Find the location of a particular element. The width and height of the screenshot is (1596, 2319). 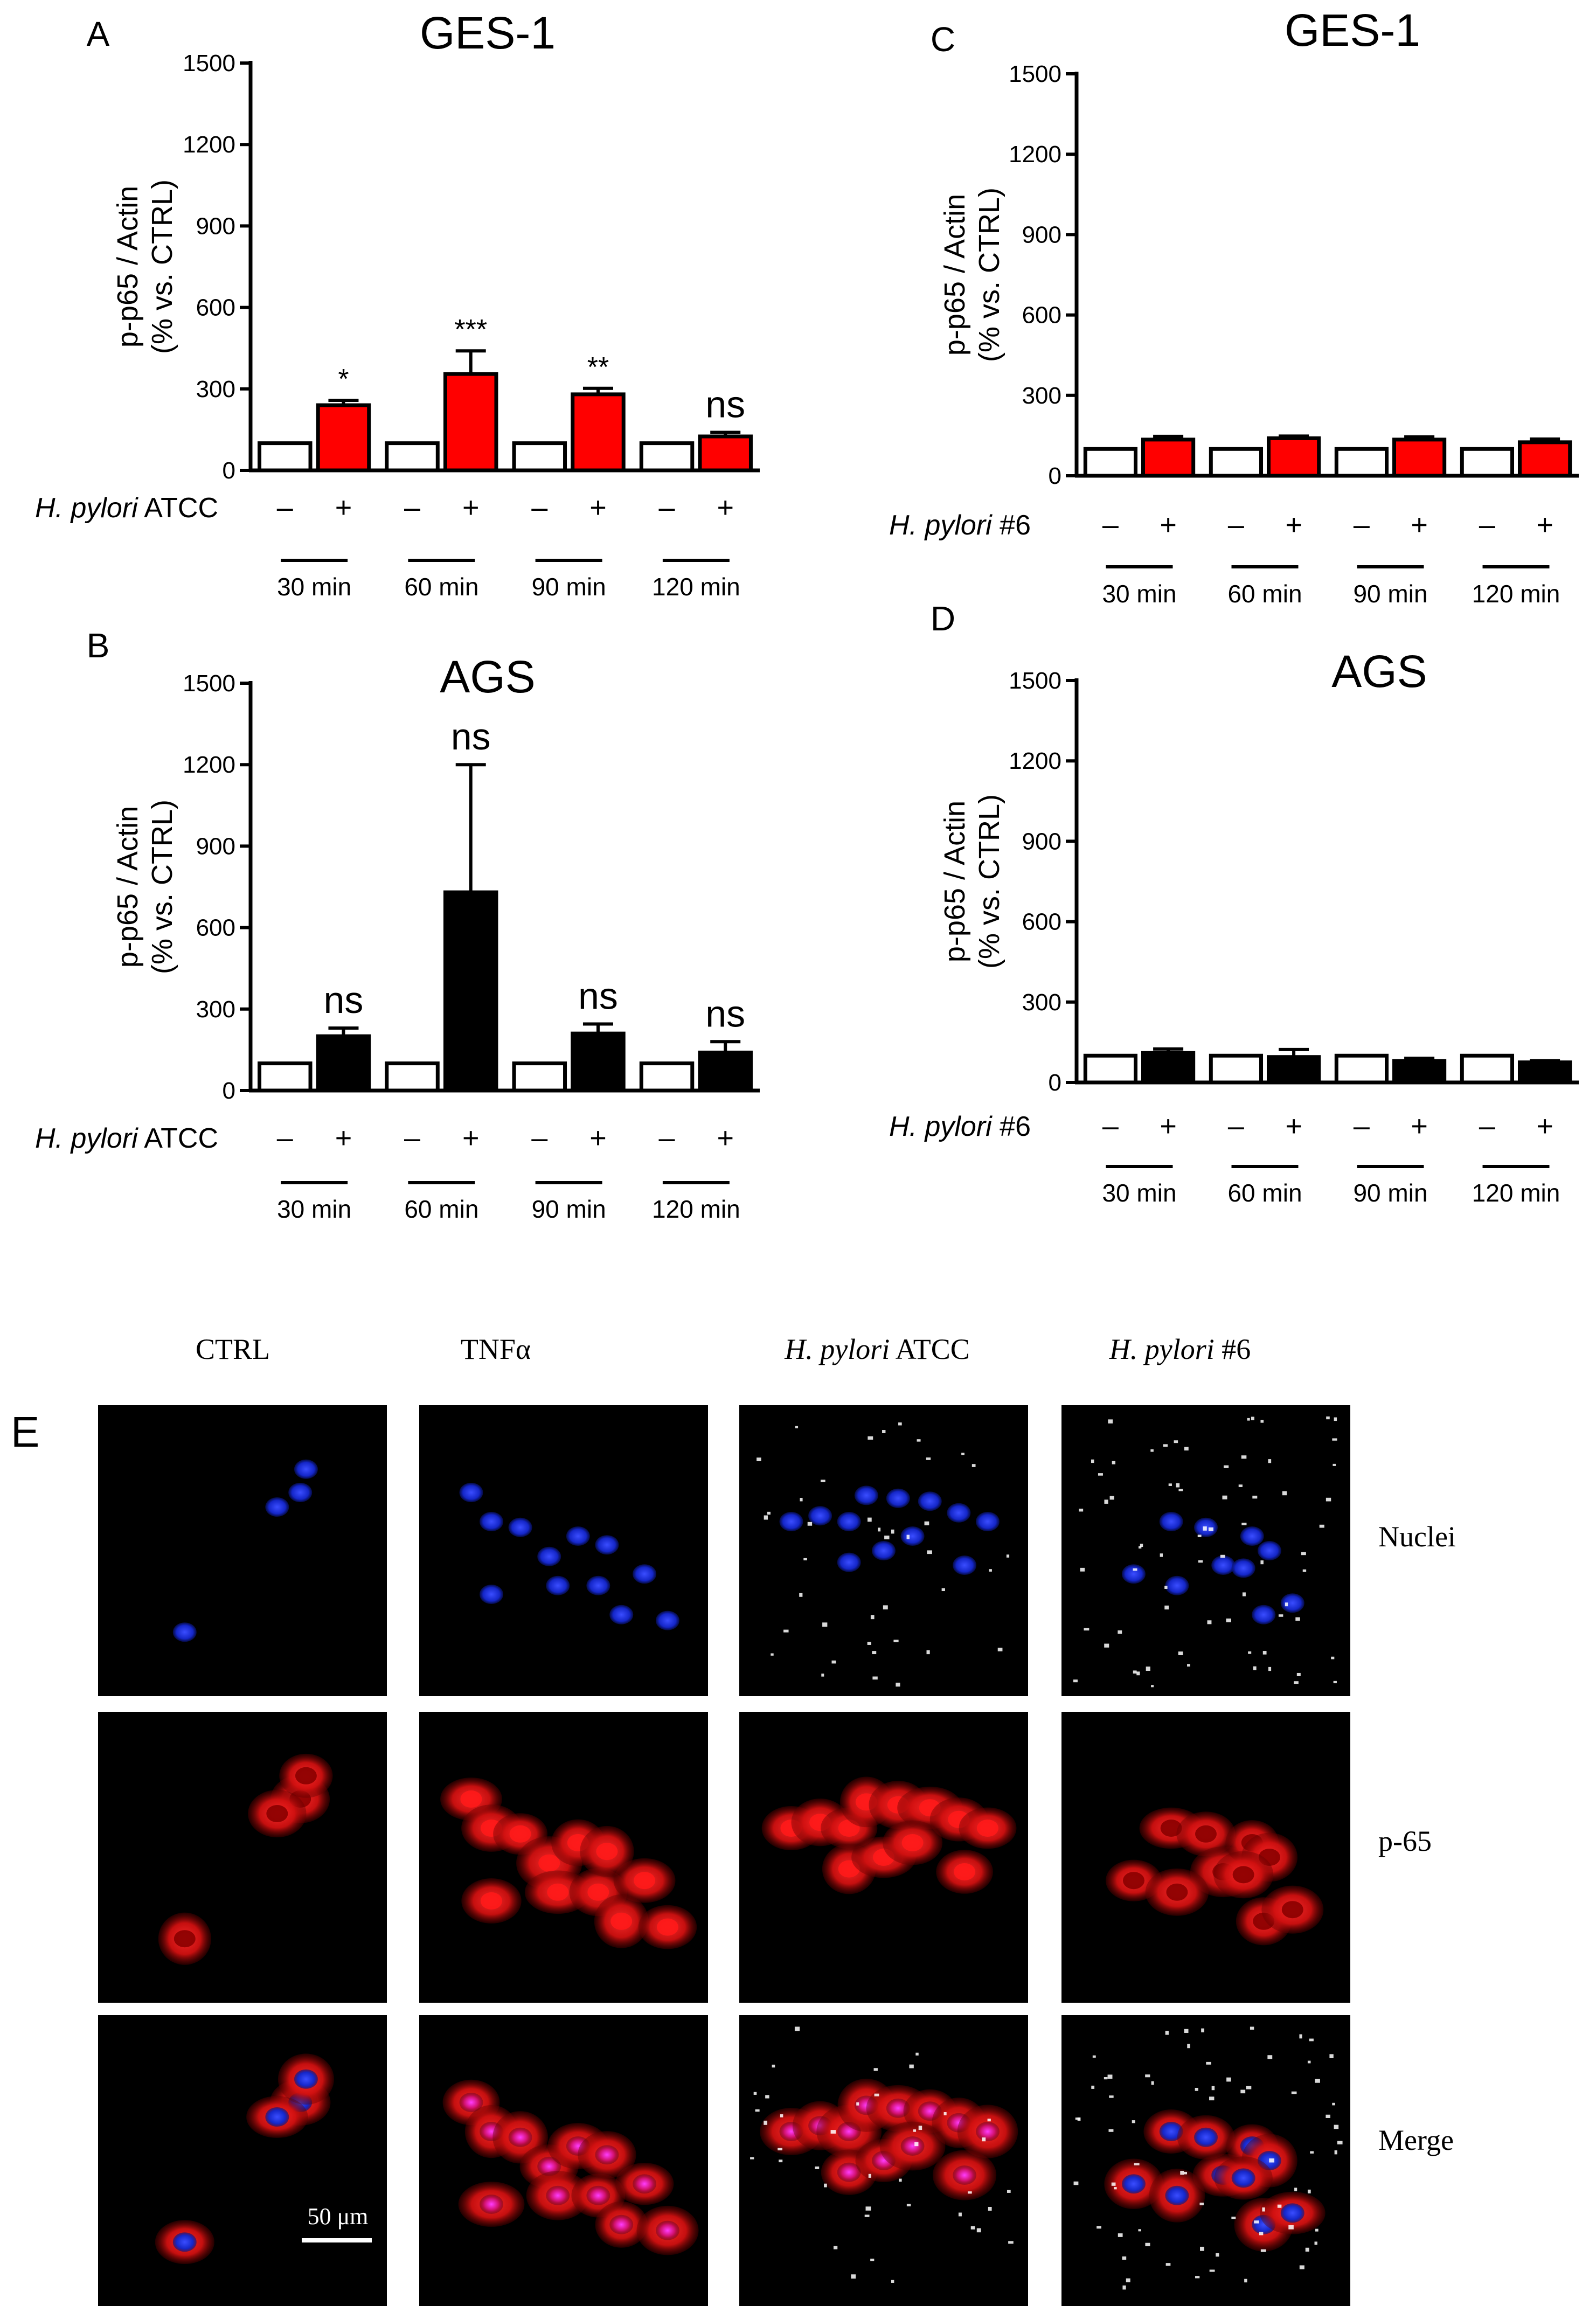

panel-letter-b: B is located at coordinates (98, 645).